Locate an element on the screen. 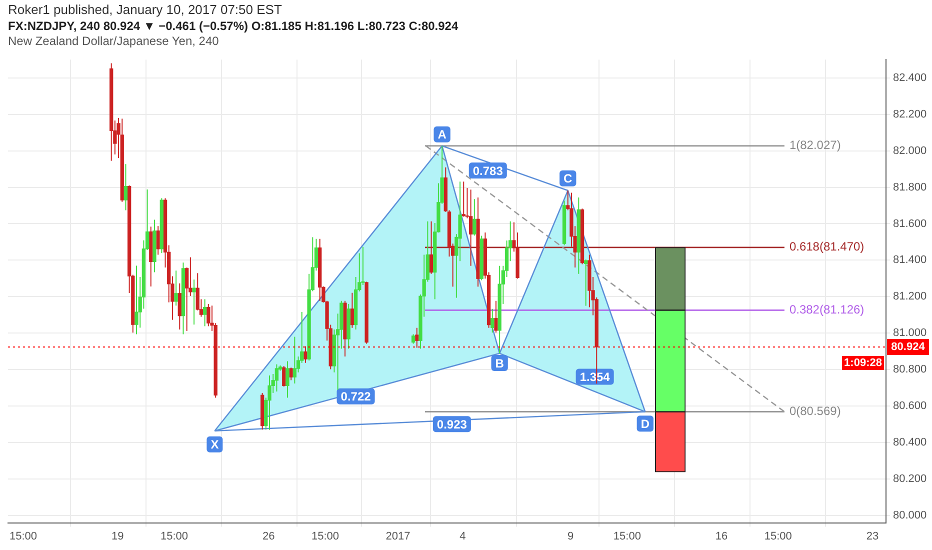 This screenshot has width=932, height=550. text: Roker1 published, January 10, 2017 07:50 EST is located at coordinates (145, 10).